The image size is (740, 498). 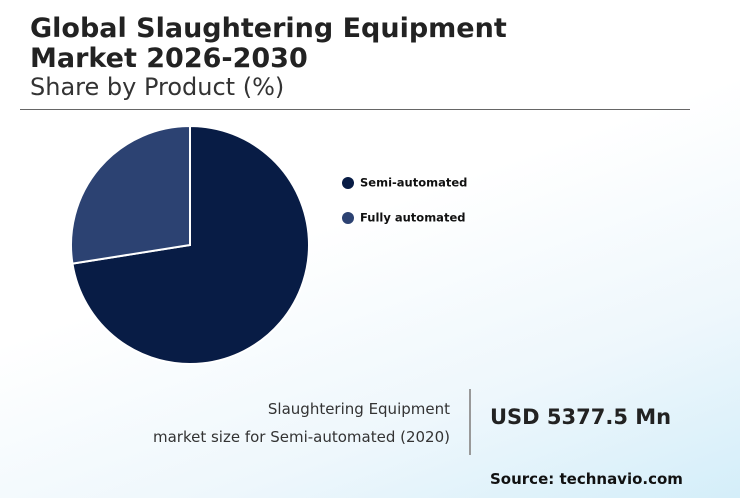 I want to click on caption-line: Slaughtering Equipment, so click(x=358, y=409).